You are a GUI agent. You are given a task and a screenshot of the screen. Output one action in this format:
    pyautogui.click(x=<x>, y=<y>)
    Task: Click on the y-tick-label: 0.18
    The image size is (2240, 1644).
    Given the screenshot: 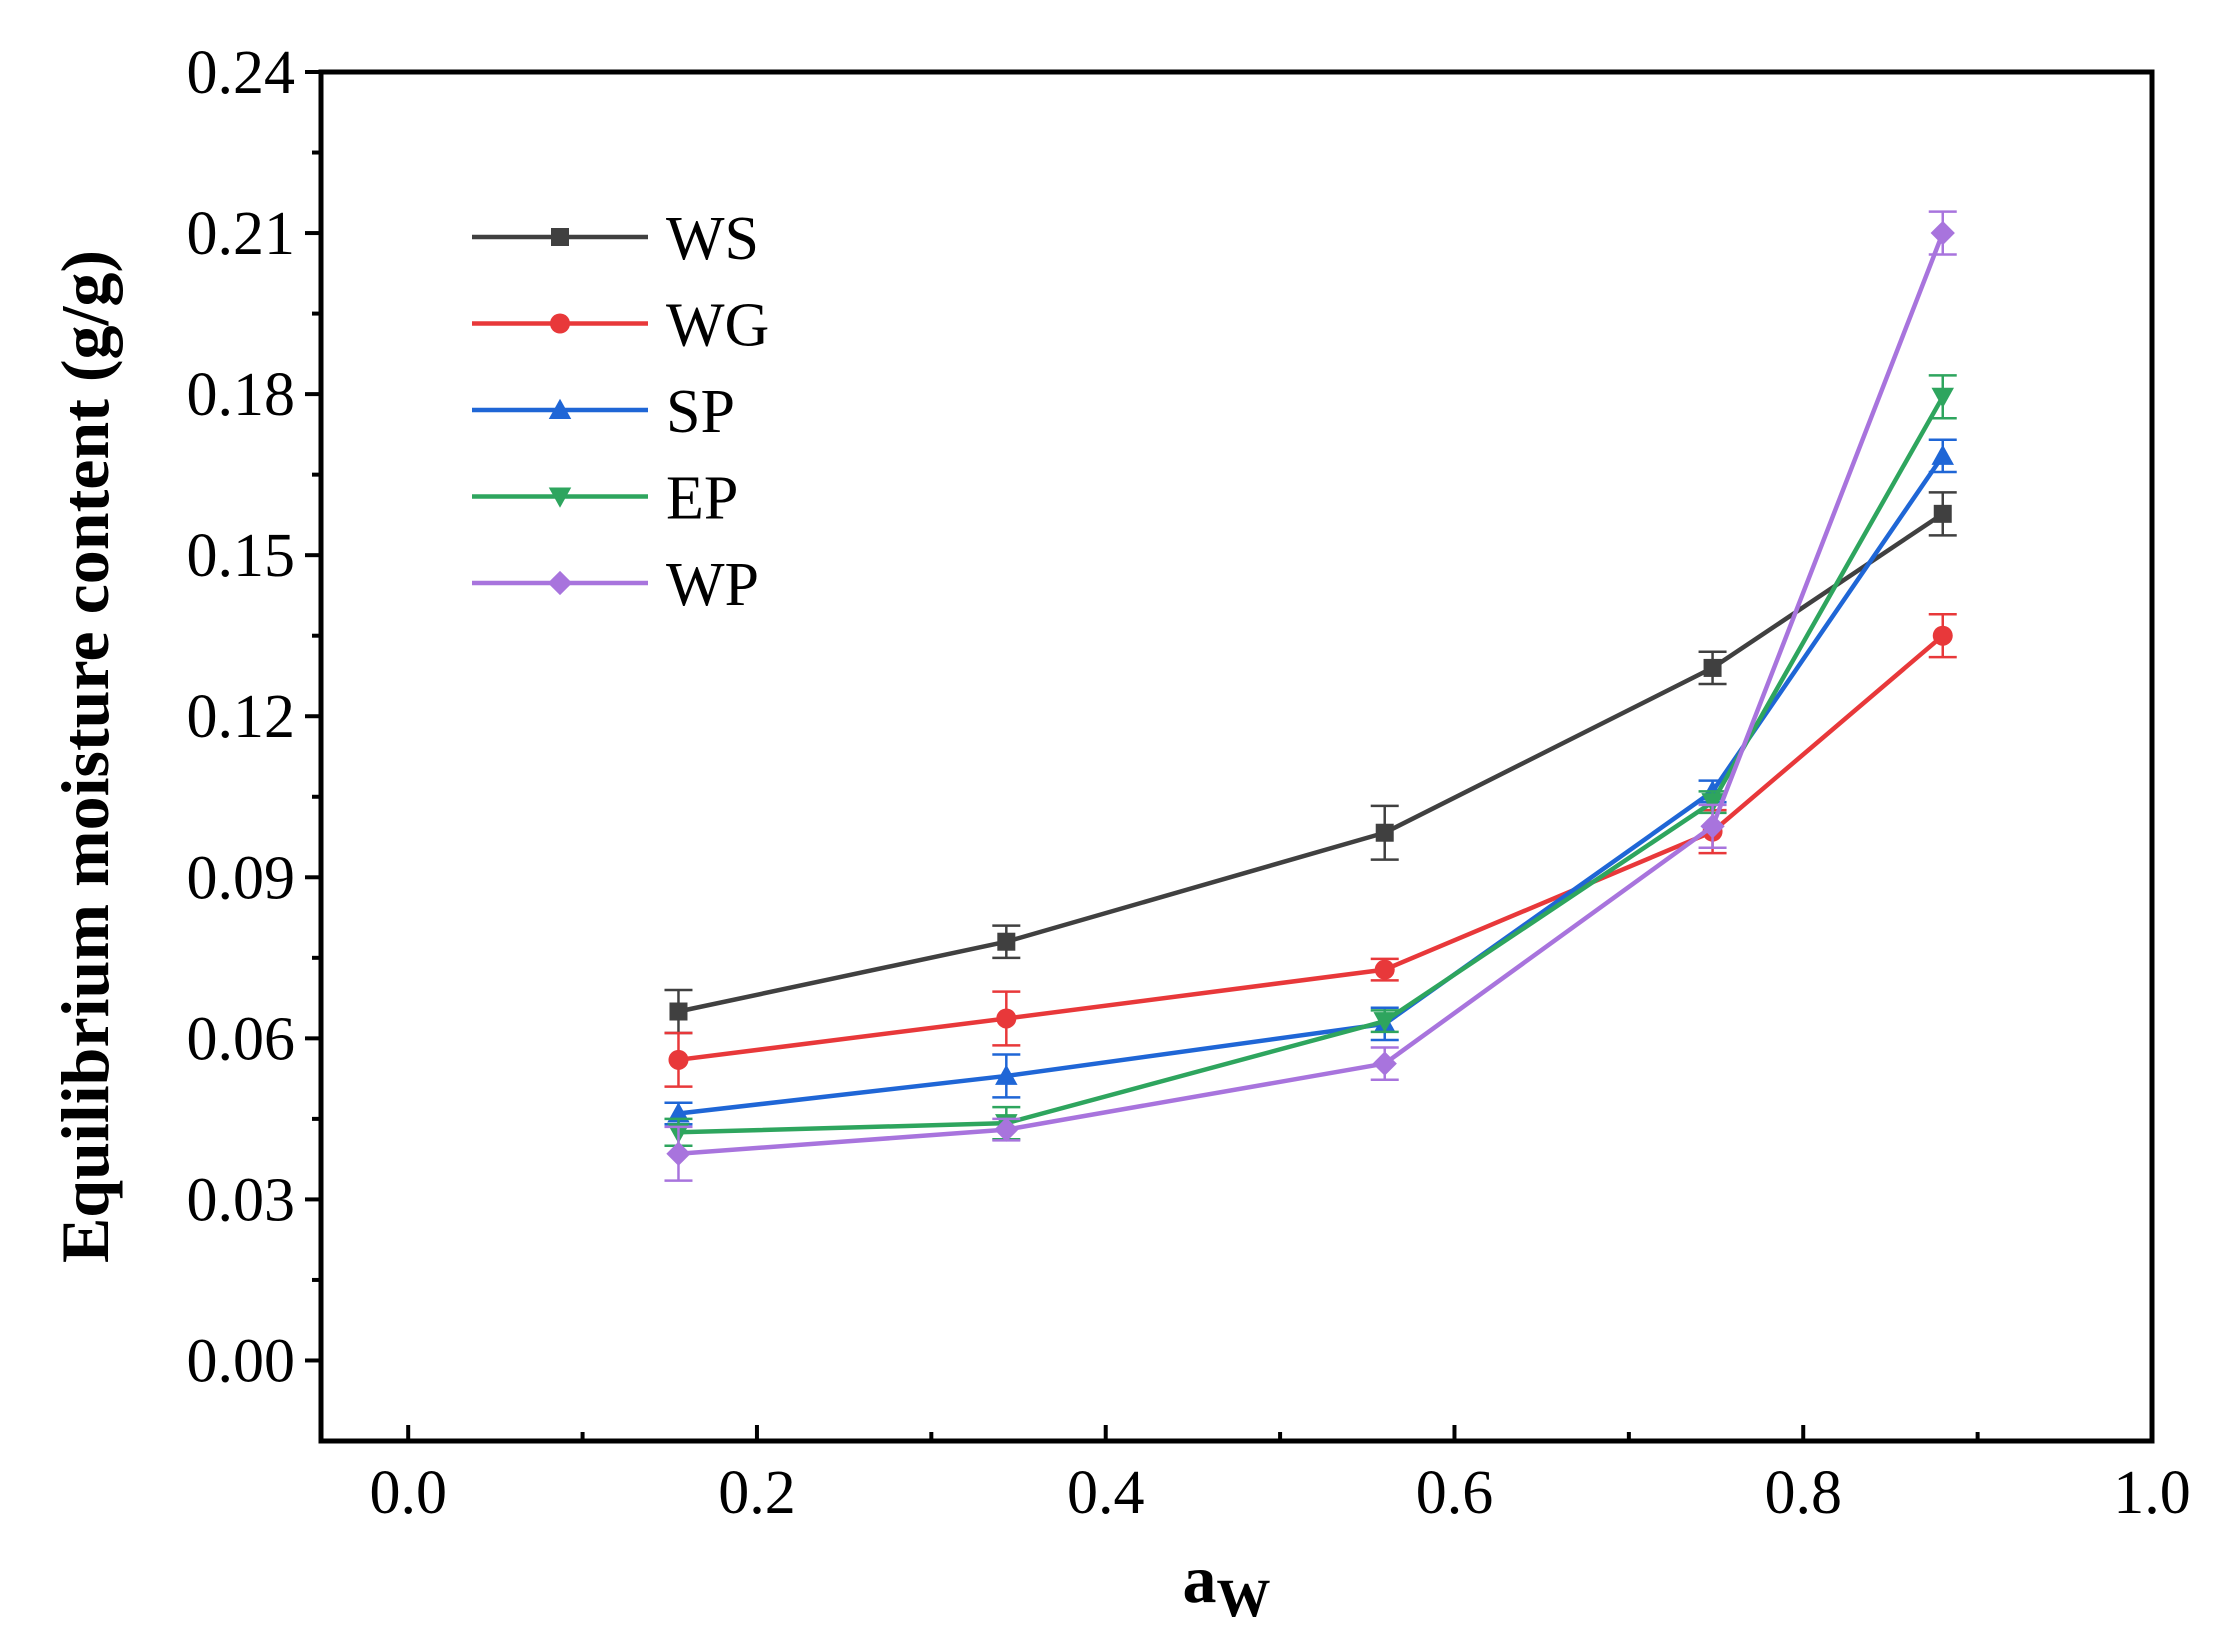 What is the action you would take?
    pyautogui.click(x=241, y=395)
    